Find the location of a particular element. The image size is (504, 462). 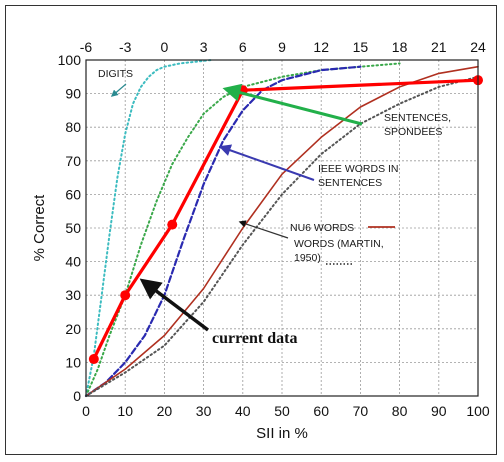

ieee-arrow is located at coordinates (266, 162).